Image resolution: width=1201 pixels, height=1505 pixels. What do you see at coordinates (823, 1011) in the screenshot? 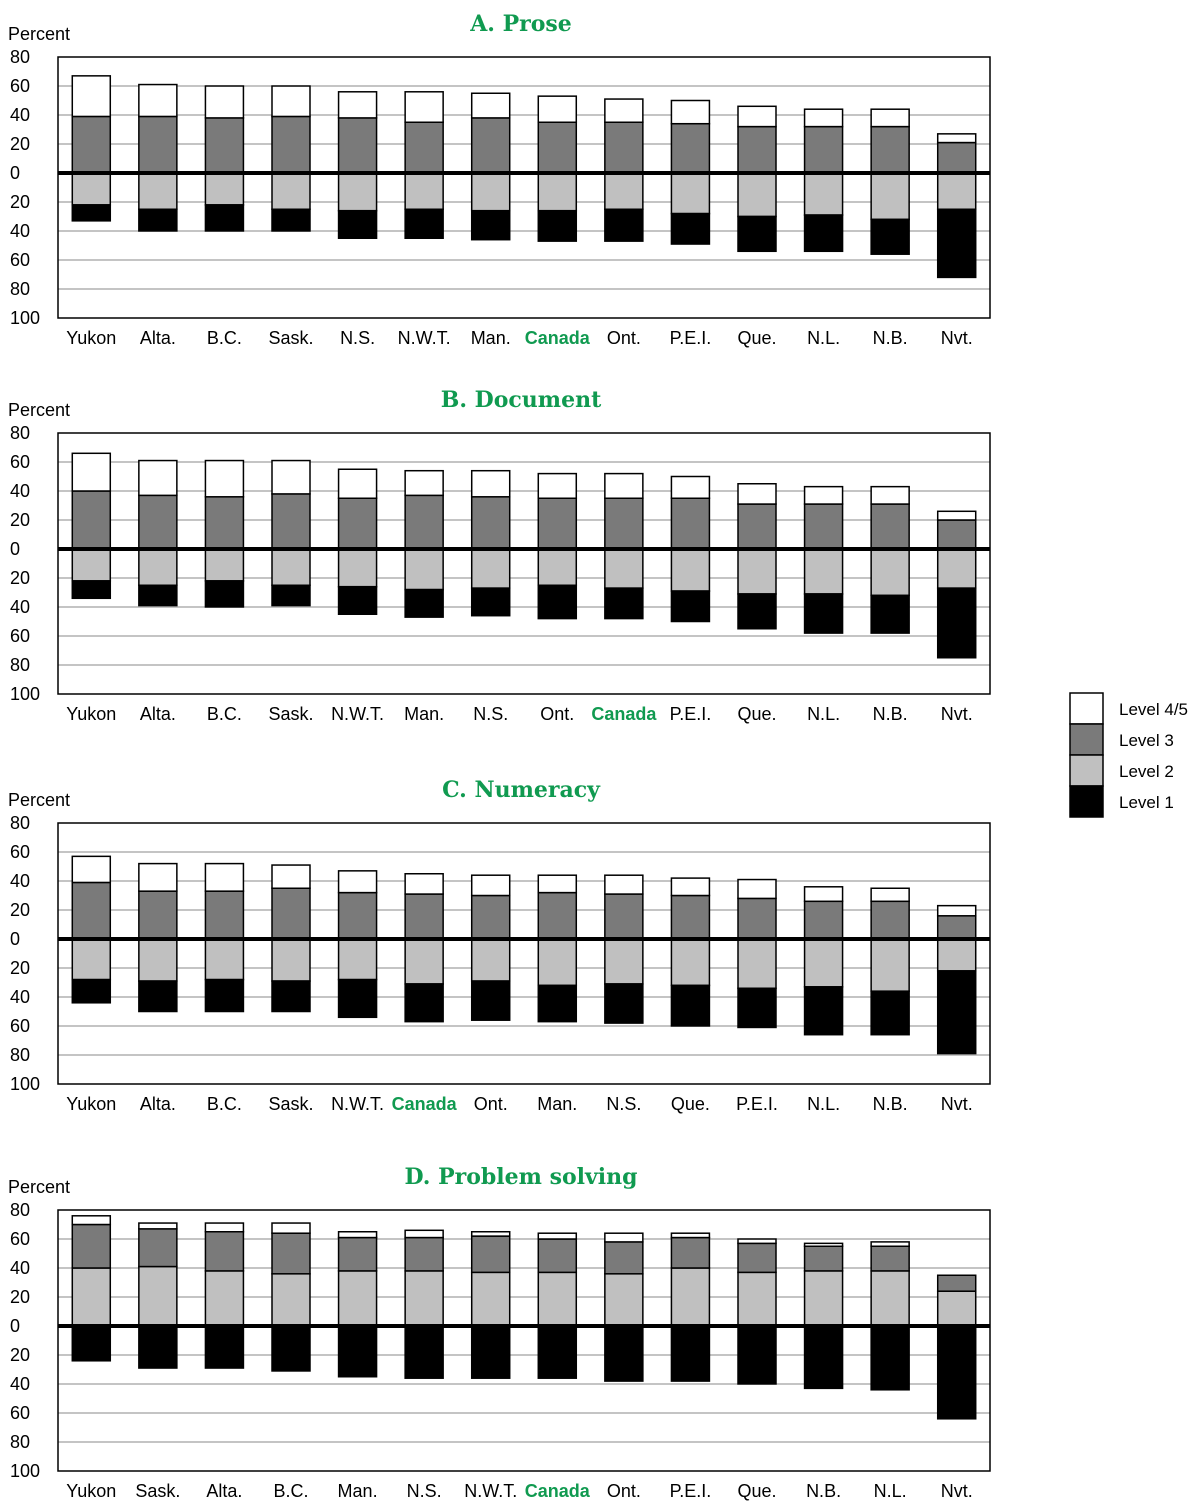
I see `bar-level-1-n-l` at bounding box center [823, 1011].